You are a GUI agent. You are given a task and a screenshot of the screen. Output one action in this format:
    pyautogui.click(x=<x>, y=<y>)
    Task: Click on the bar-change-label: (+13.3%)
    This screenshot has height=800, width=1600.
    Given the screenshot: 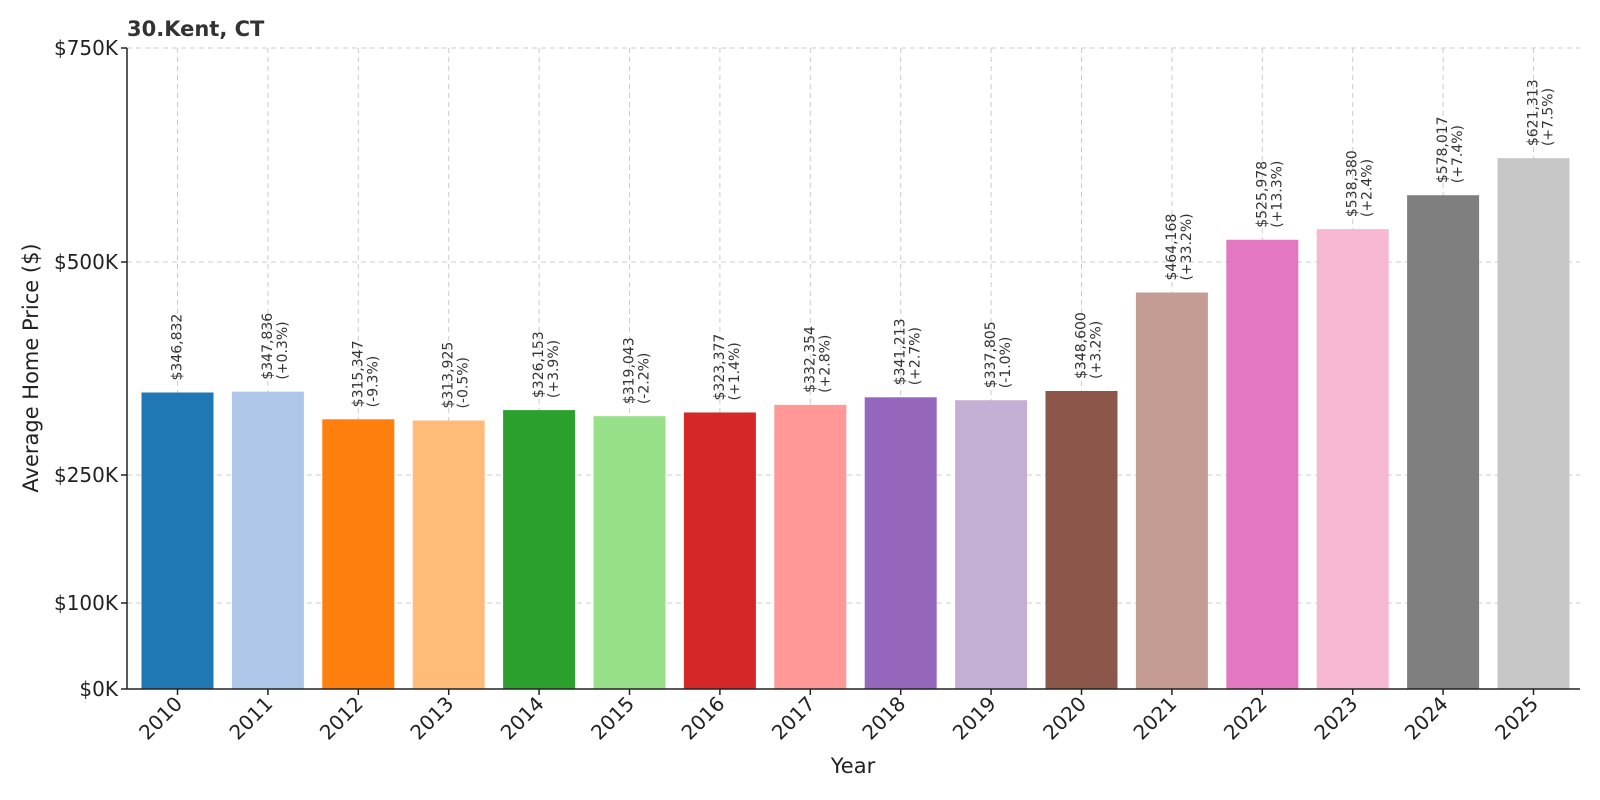 What is the action you would take?
    pyautogui.click(x=1277, y=194)
    